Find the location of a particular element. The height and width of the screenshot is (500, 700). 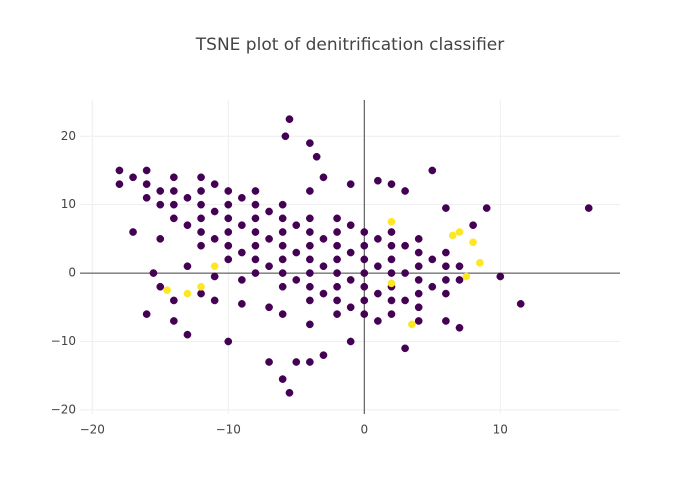

x-tick-label: −20 is located at coordinates (92, 430).